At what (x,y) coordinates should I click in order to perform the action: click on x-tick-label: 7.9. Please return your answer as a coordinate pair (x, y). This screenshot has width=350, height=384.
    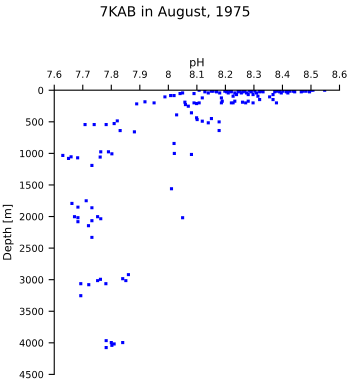
    Looking at the image, I should click on (139, 74).